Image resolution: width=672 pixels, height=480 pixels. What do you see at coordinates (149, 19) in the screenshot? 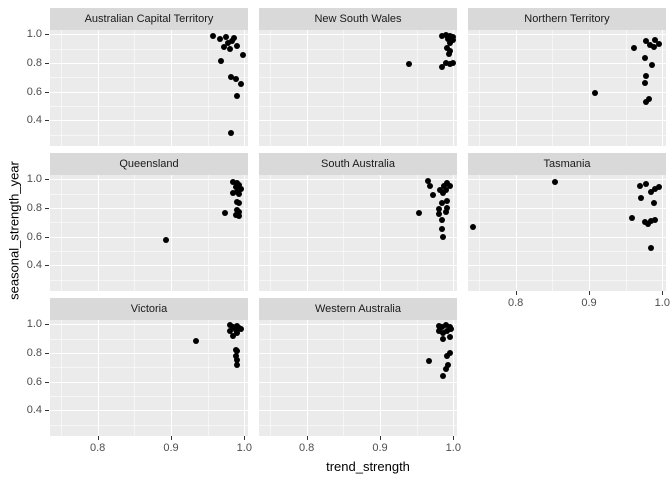
I see `facet-strip-label: Australian Capital Territory` at bounding box center [149, 19].